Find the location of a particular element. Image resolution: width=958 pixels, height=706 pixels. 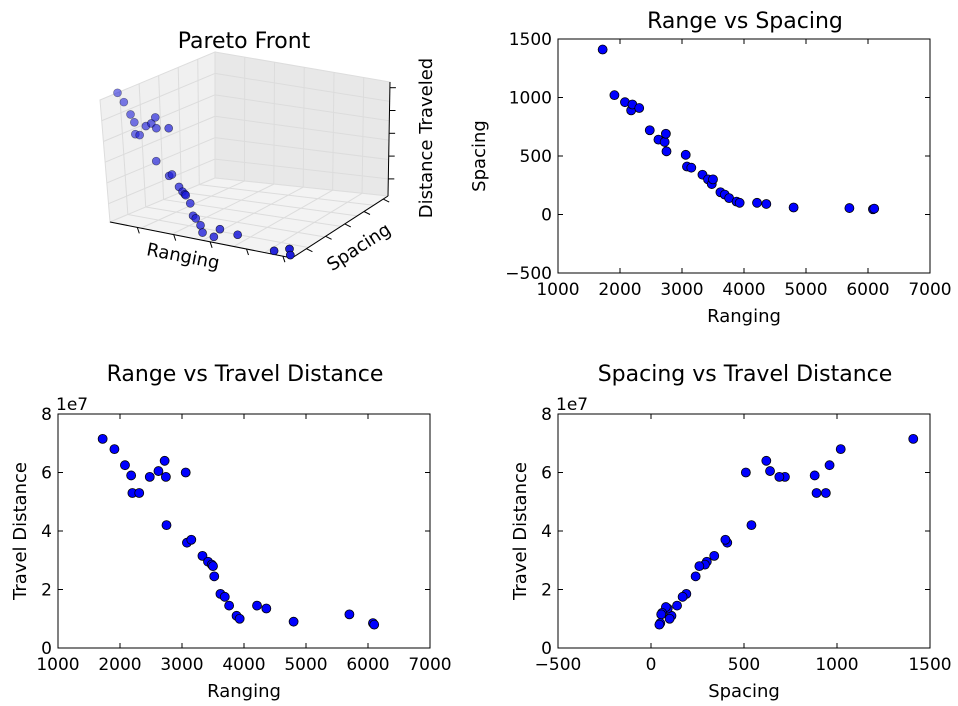

x-tick-label-range-vs-spacing: 4000 is located at coordinates (743, 290).